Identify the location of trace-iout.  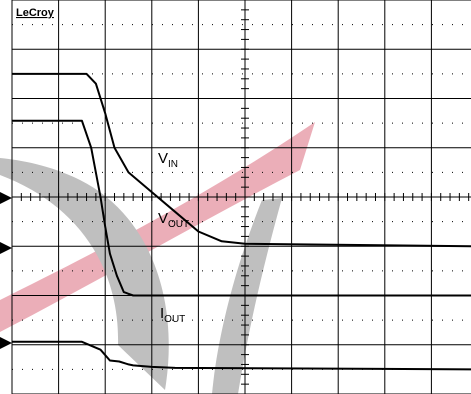
(241, 355).